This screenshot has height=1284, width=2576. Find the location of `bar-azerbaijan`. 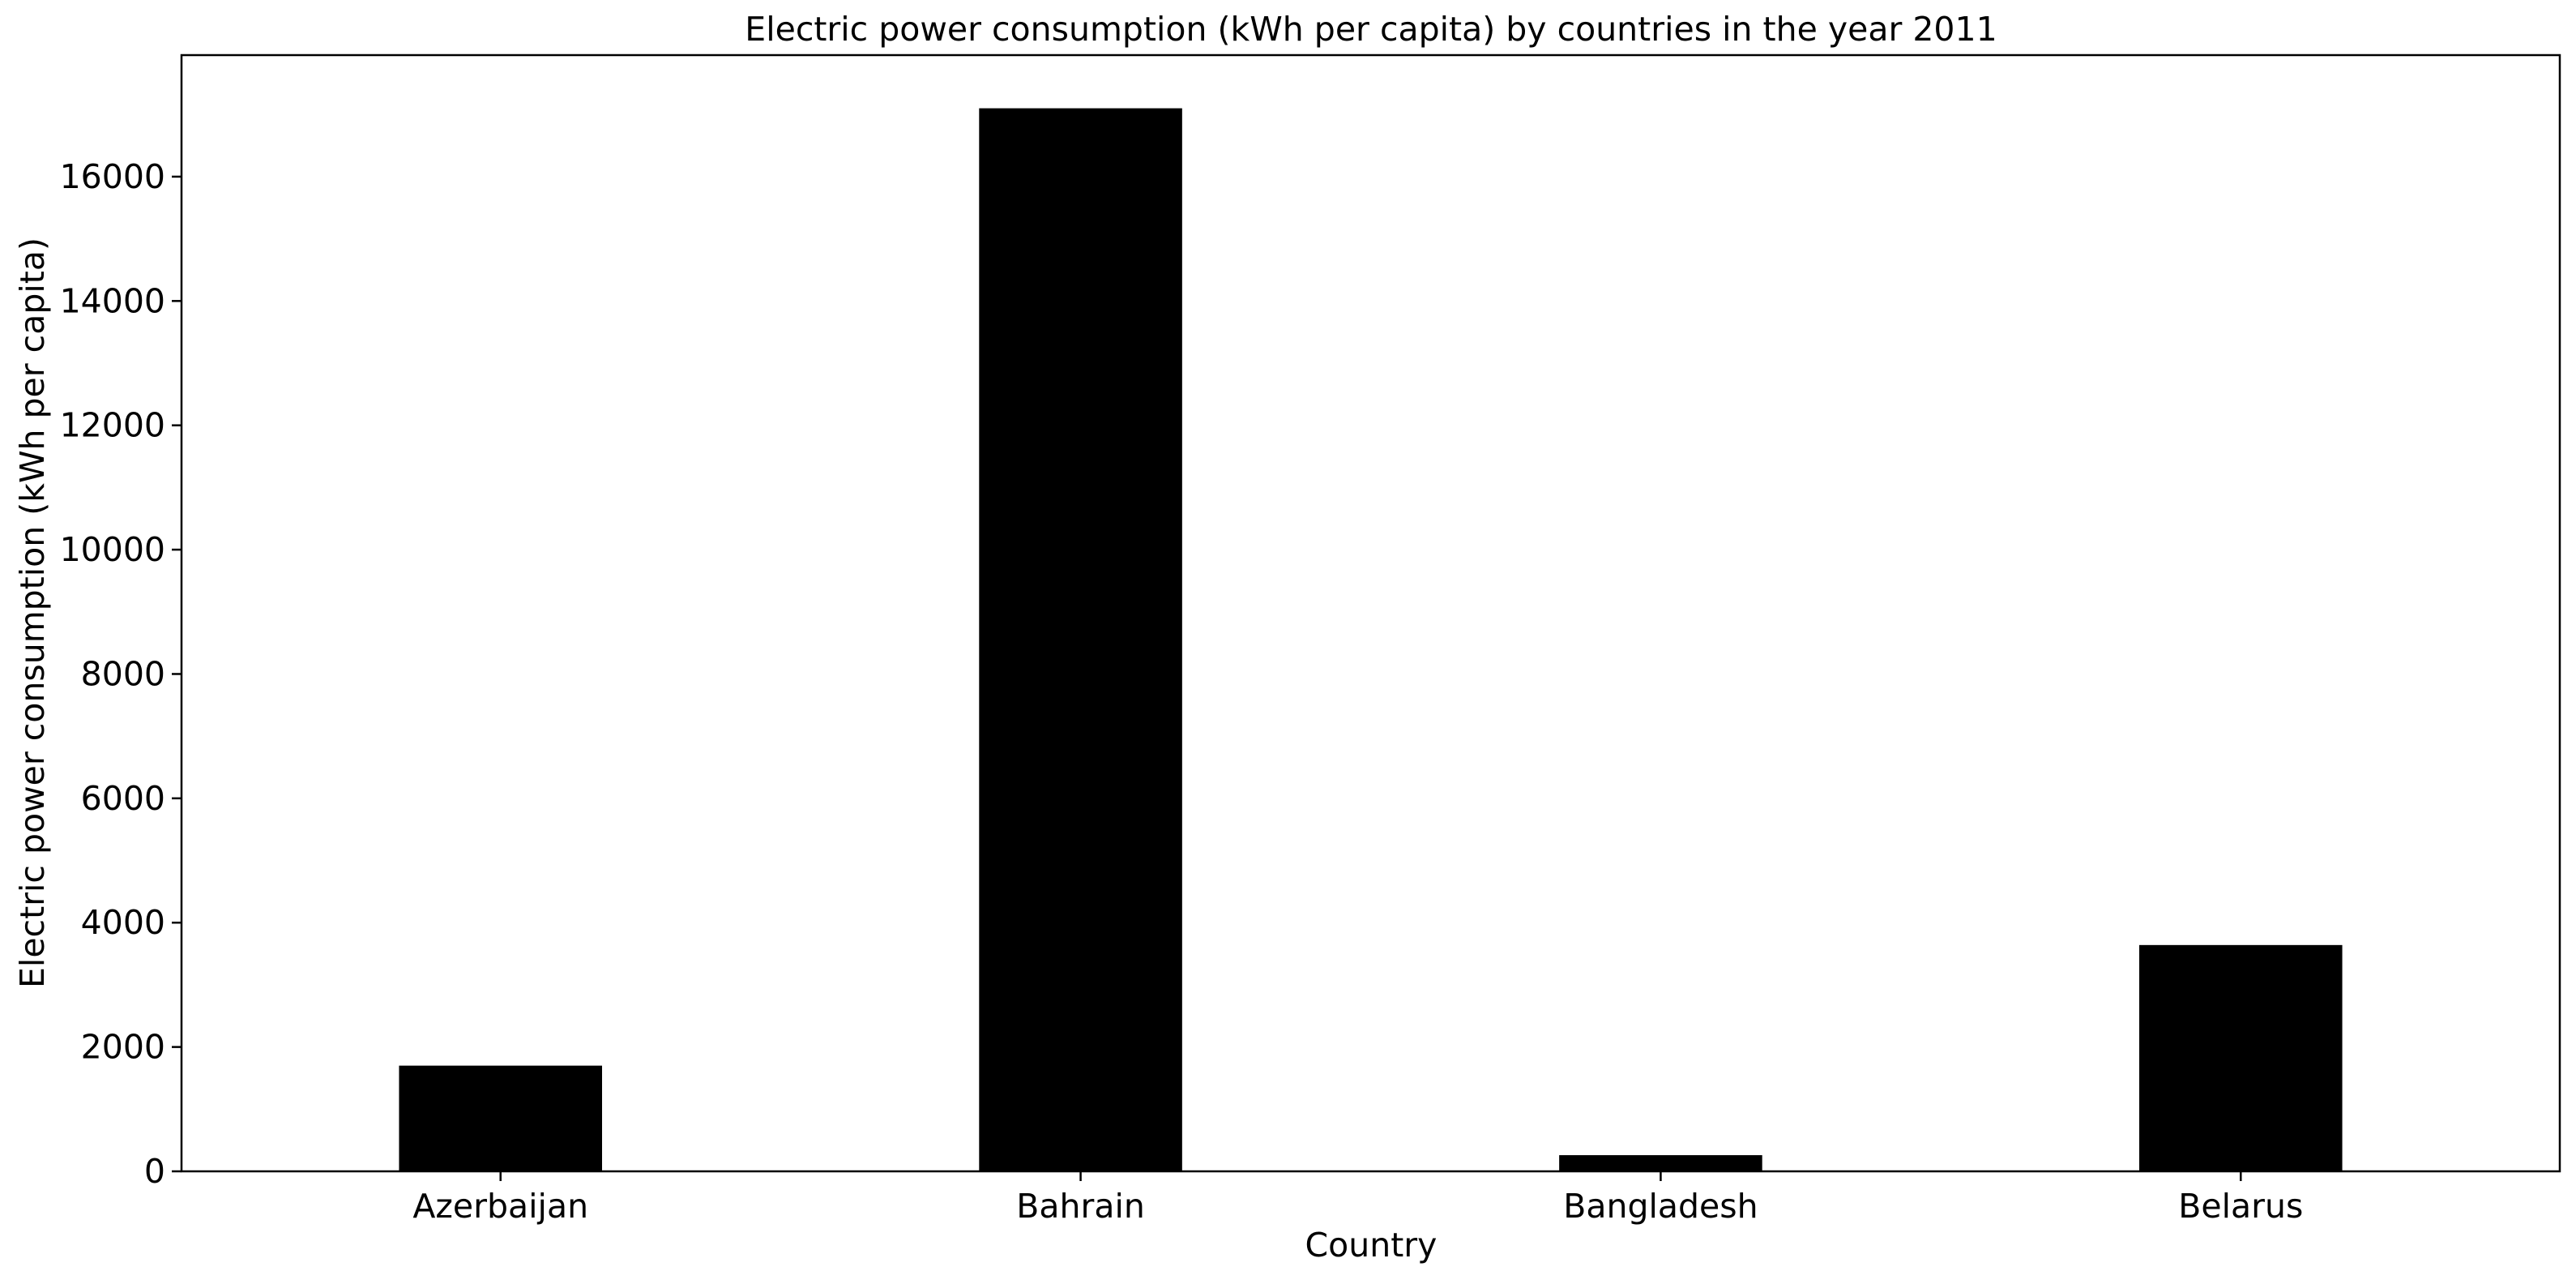

bar-azerbaijan is located at coordinates (500, 1118).